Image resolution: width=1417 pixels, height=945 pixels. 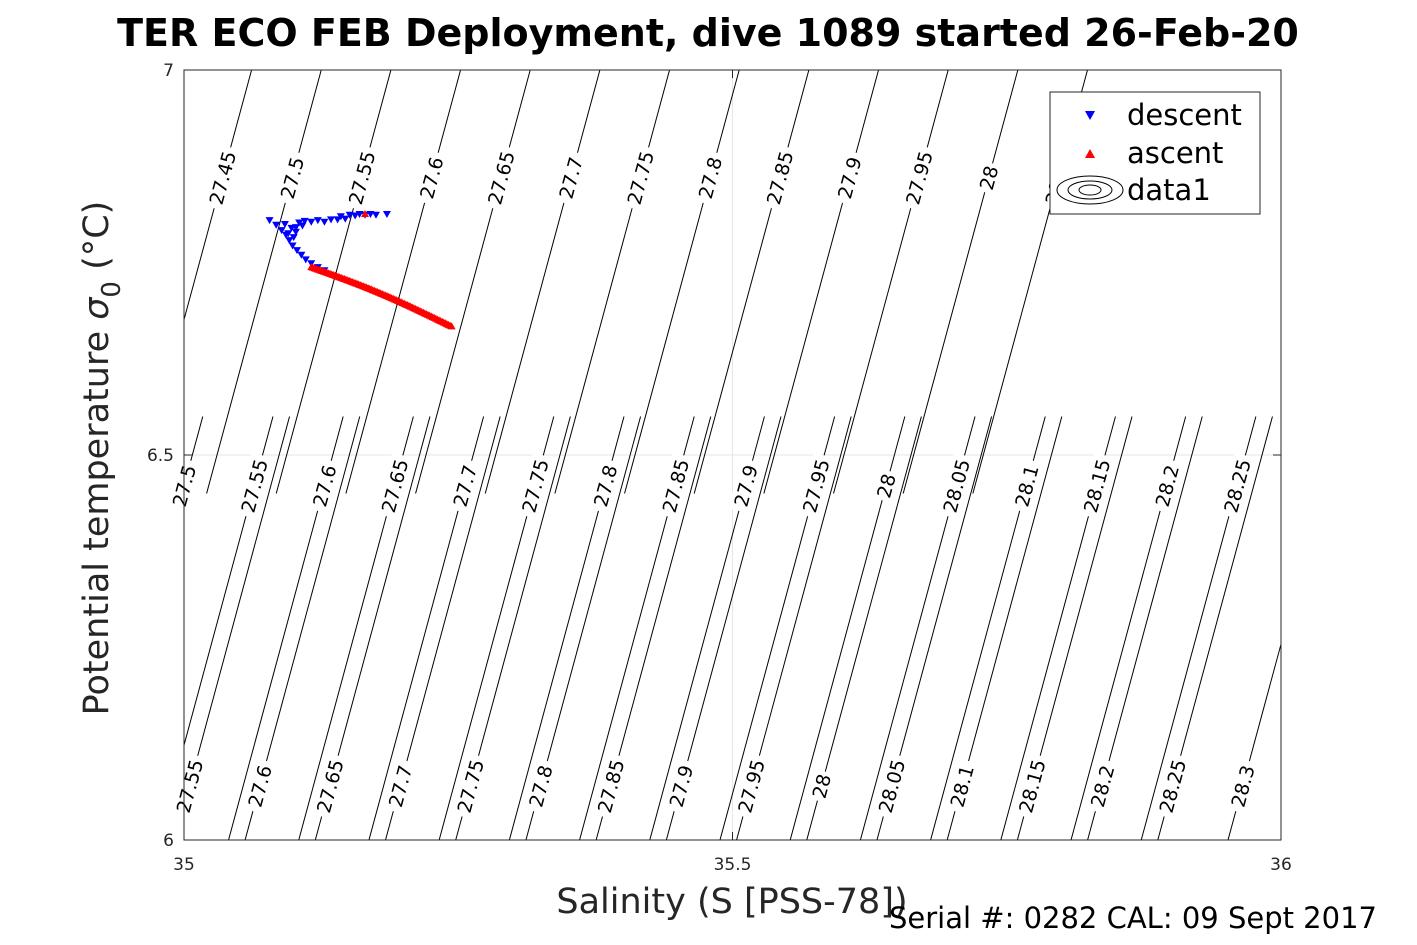 What do you see at coordinates (962, 786) in the screenshot?
I see `isopycnal-label-bg-lower-28.1` at bounding box center [962, 786].